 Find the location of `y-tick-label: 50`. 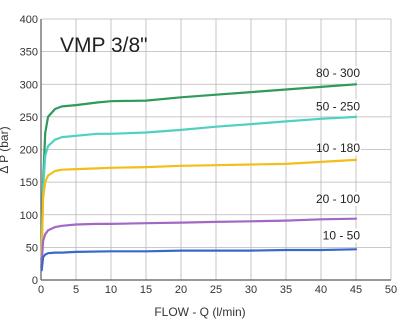

y-tick-label: 50 is located at coordinates (32, 248).